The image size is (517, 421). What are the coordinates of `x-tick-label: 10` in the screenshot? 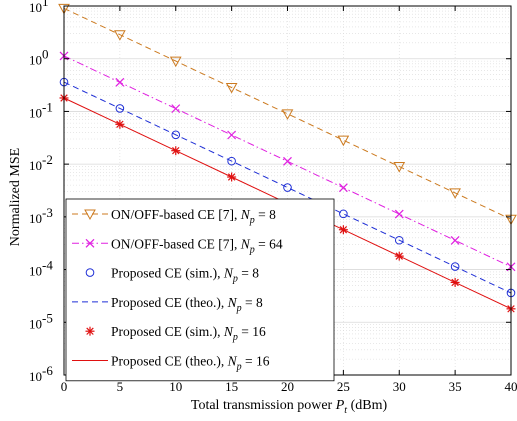 It's located at (175, 386).